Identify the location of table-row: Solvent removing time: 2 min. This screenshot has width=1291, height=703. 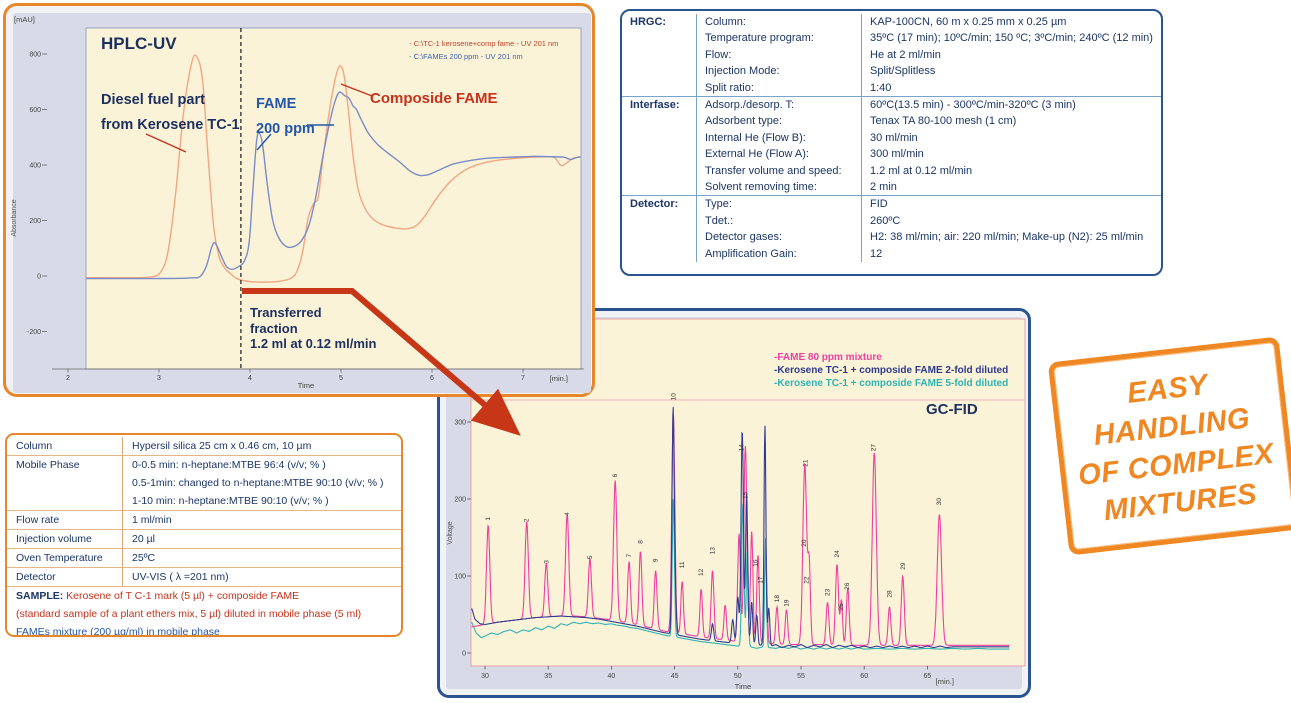
(891, 187).